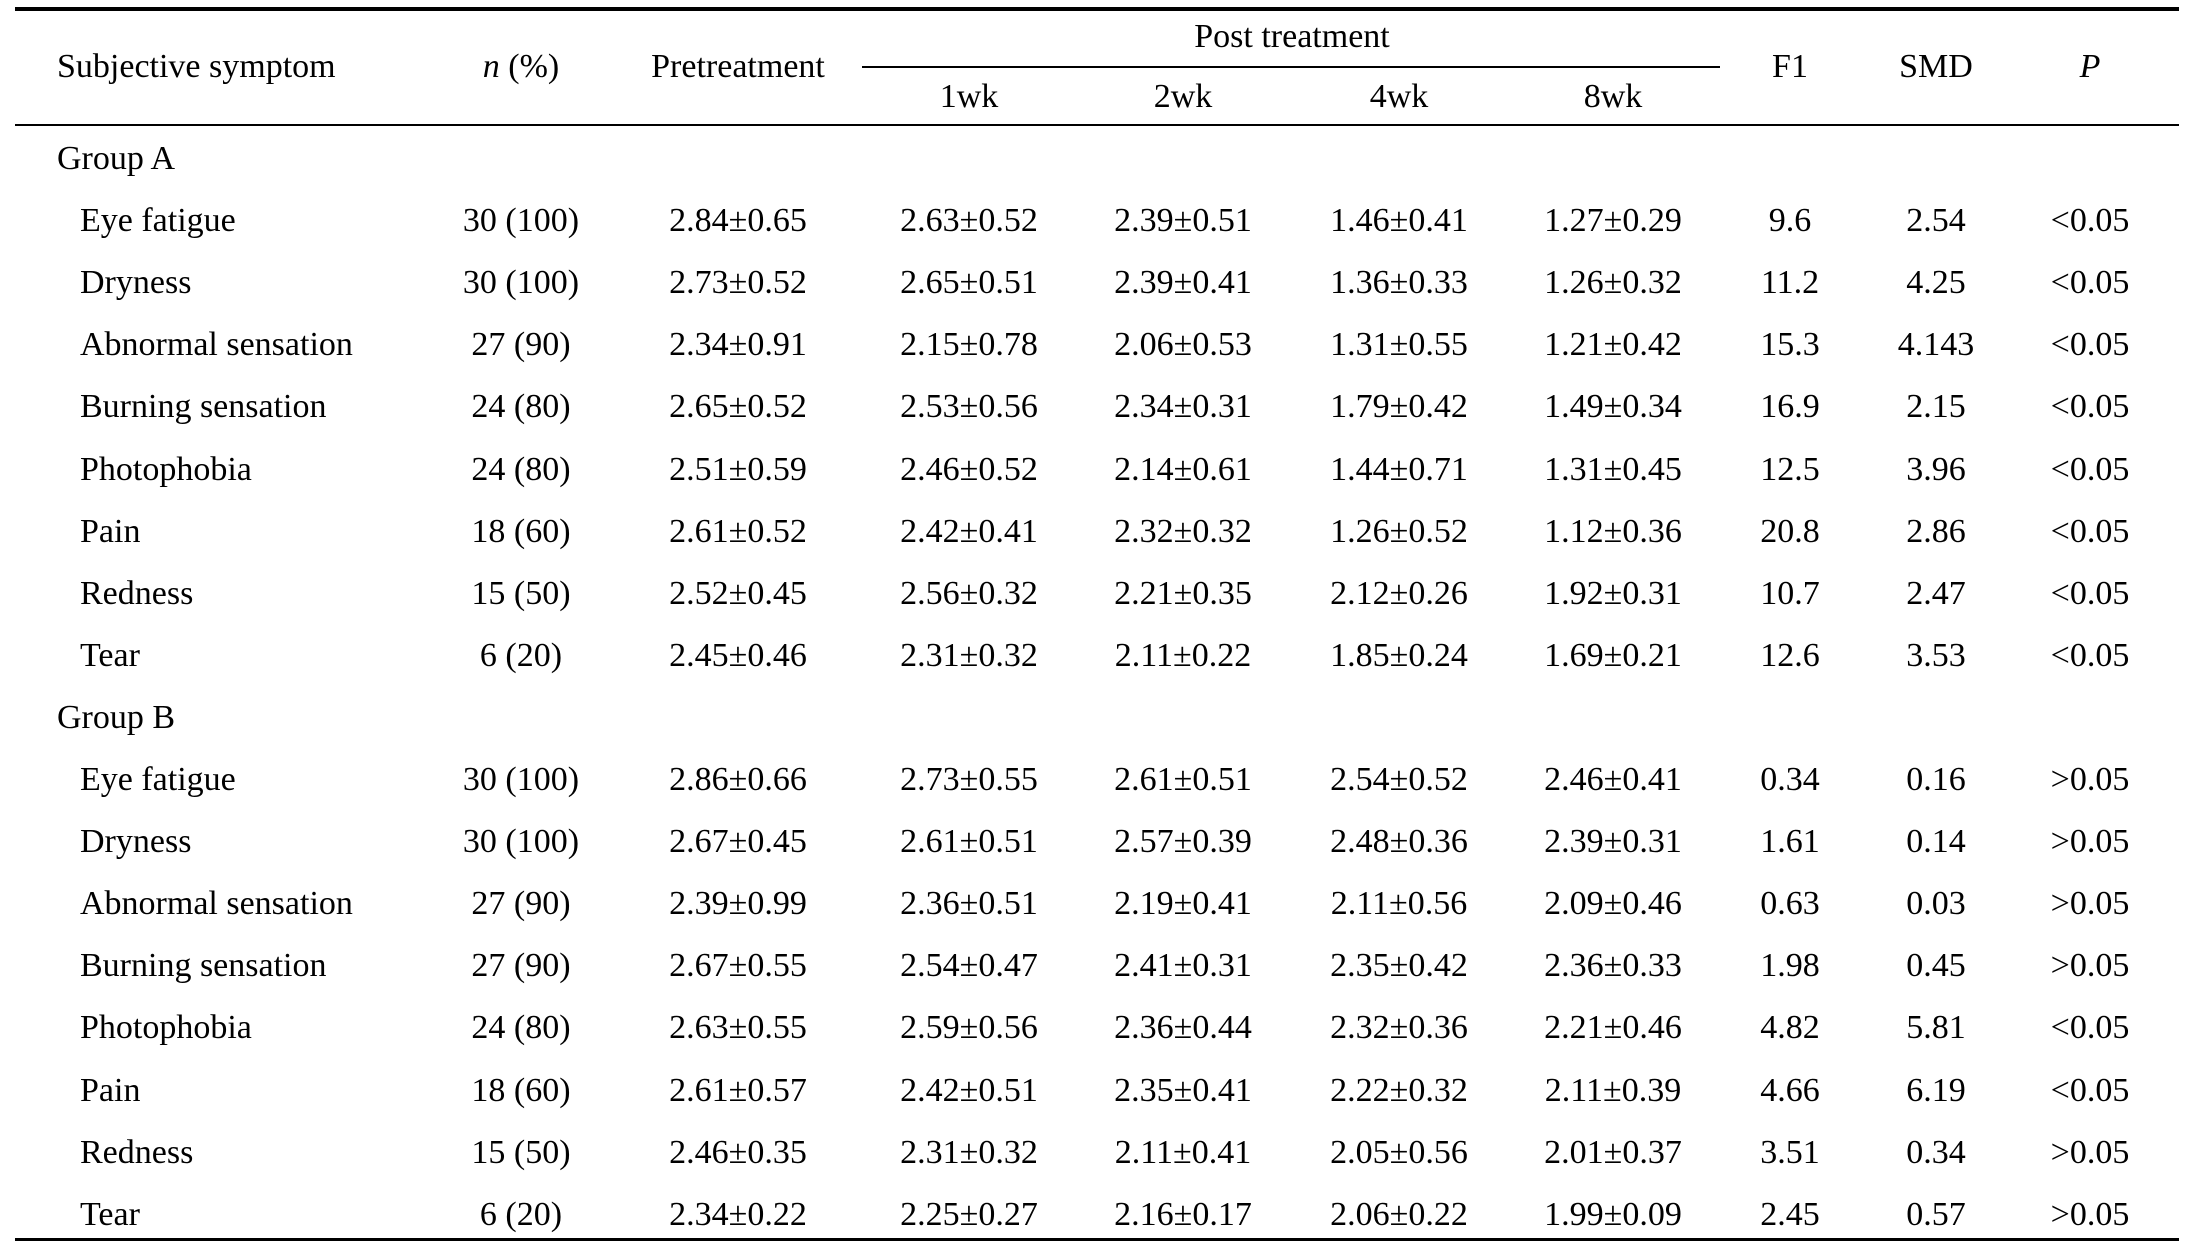 The height and width of the screenshot is (1241, 2204). I want to click on cell-week-4: 2.11±0.56, so click(1399, 903).